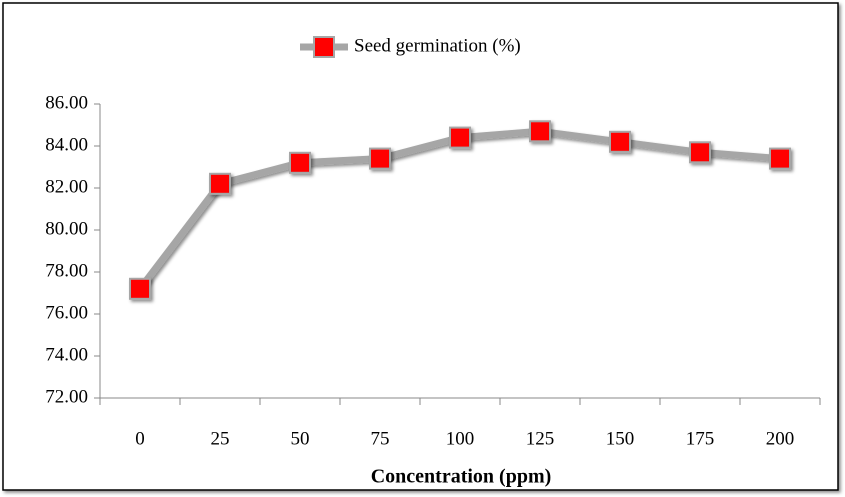 This screenshot has width=845, height=497. Describe the element at coordinates (66, 396) in the screenshot. I see `y-tick-label: 72.00` at that location.